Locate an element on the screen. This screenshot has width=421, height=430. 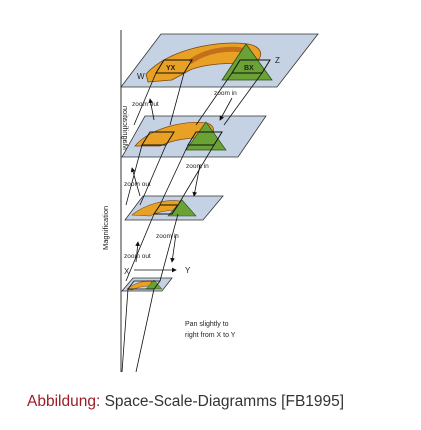
plane-1-orange-shape is located at coordinates (203, 62).